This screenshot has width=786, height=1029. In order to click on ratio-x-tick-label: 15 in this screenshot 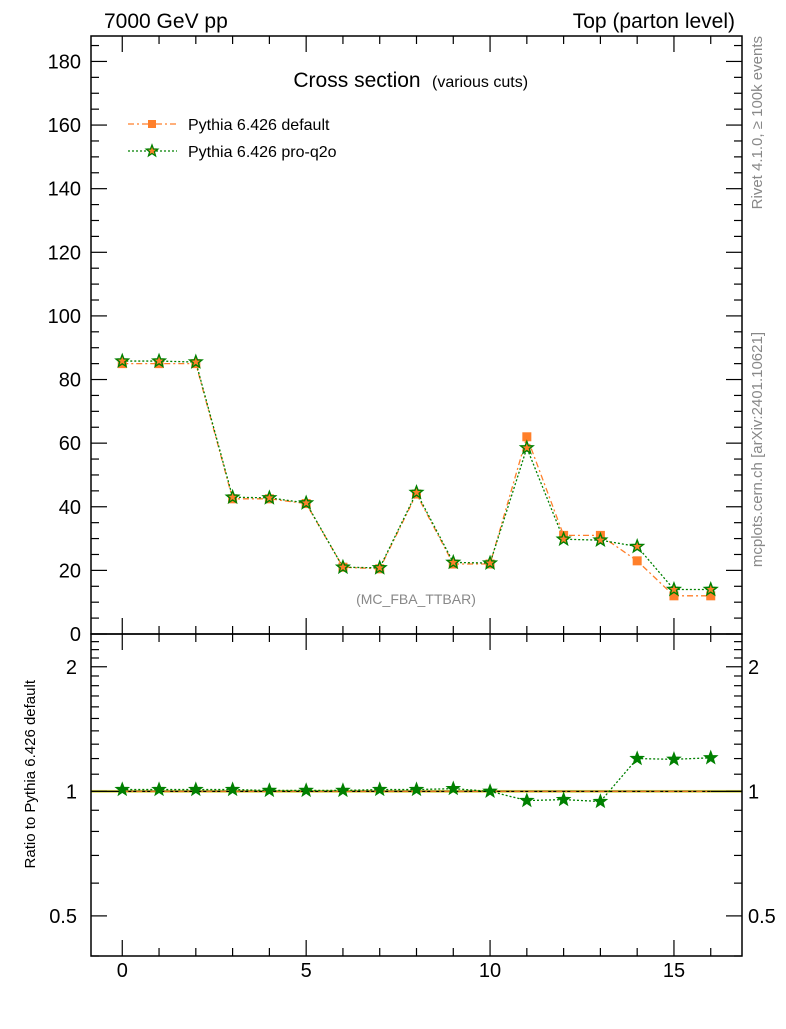, I will do `click(674, 971)`.